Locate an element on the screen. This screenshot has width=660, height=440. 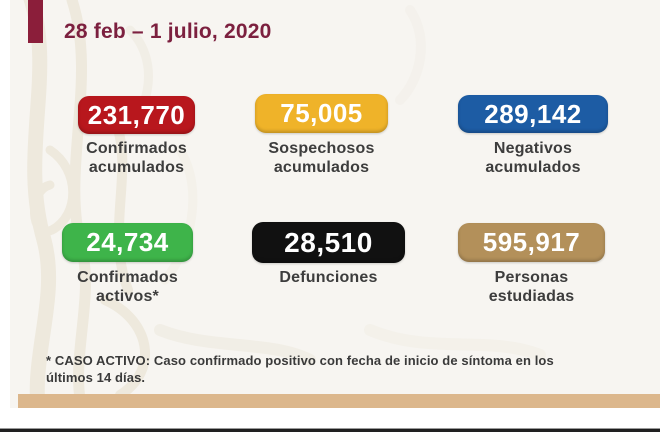
stat-label: Personas estudiadas is located at coordinates (531, 287).